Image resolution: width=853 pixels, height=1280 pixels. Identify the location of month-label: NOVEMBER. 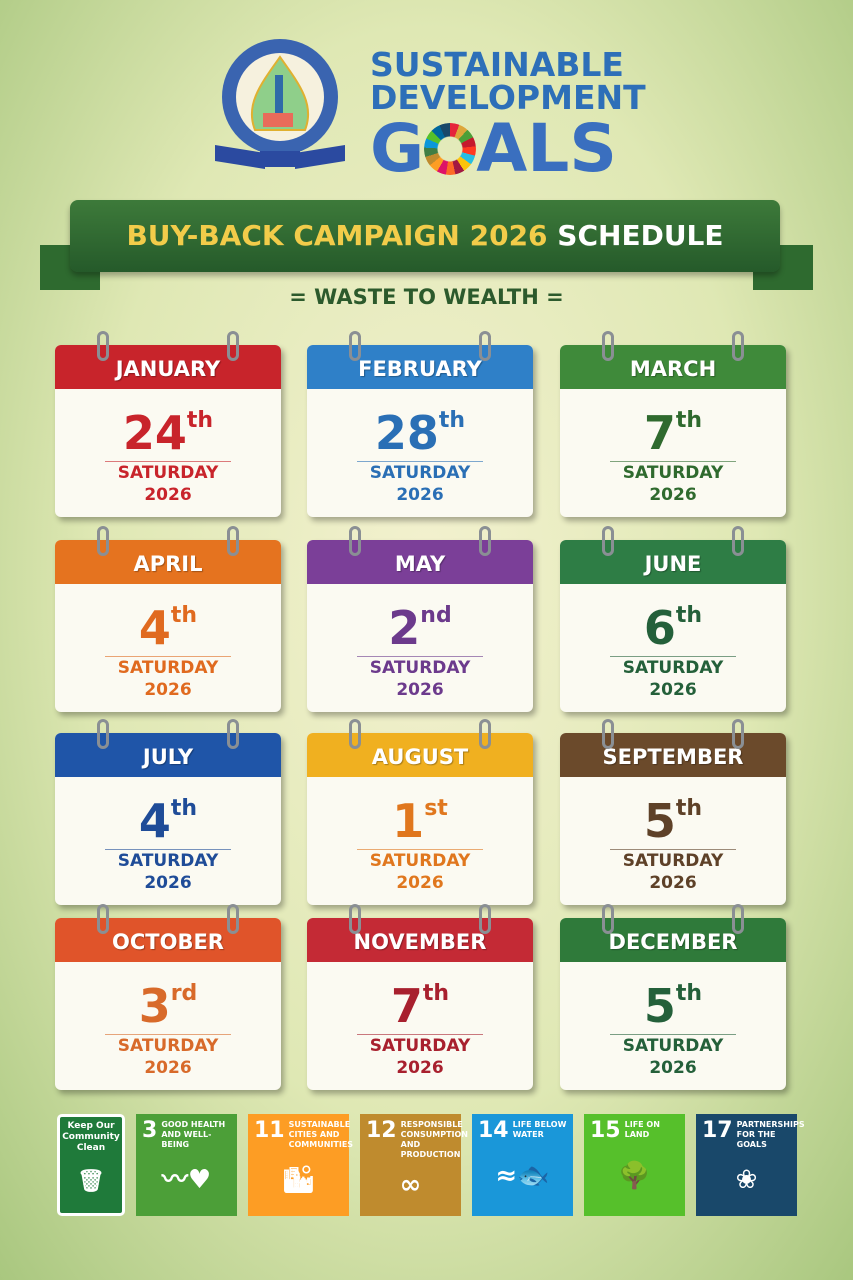
(420, 940).